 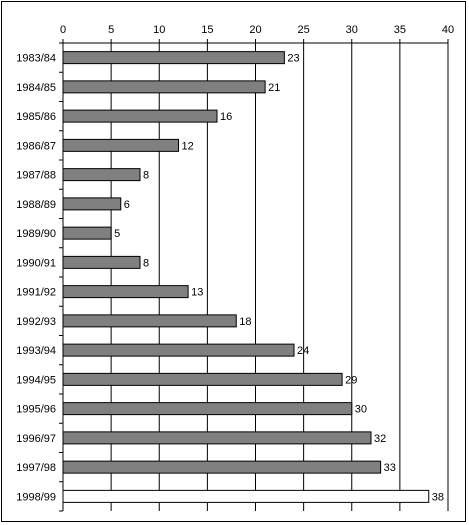 What do you see at coordinates (303, 351) in the screenshot?
I see `data-label: 24` at bounding box center [303, 351].